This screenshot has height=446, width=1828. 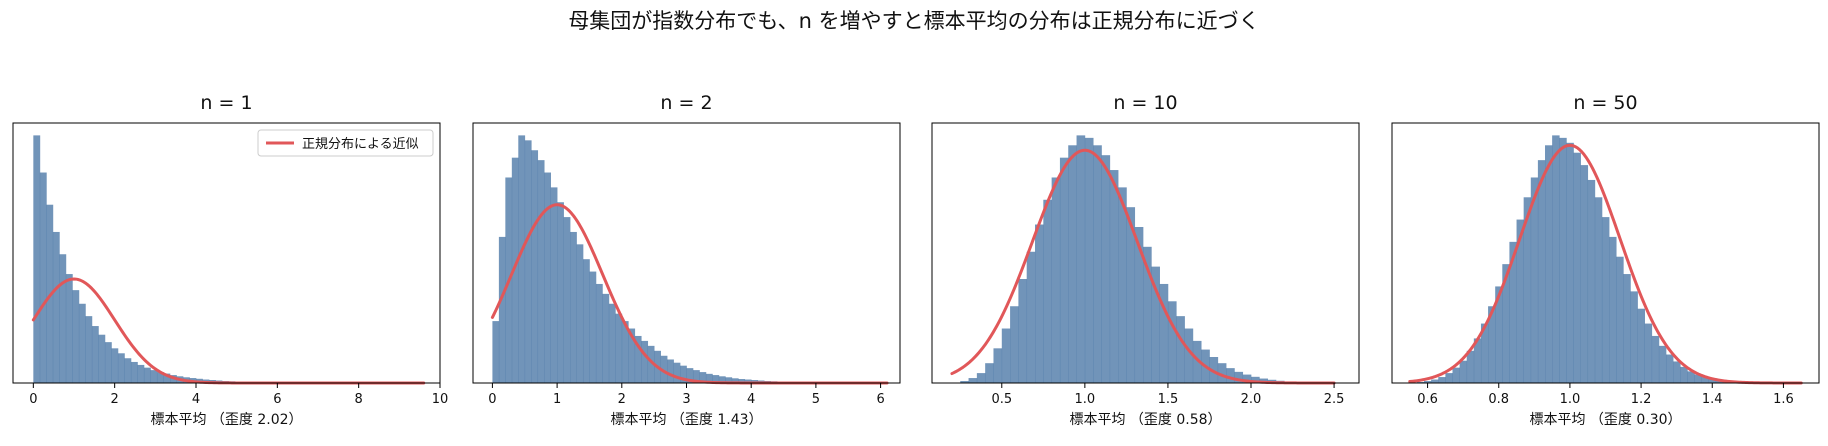 What do you see at coordinates (360, 144) in the screenshot?
I see `legend-label: 正規分布による近似` at bounding box center [360, 144].